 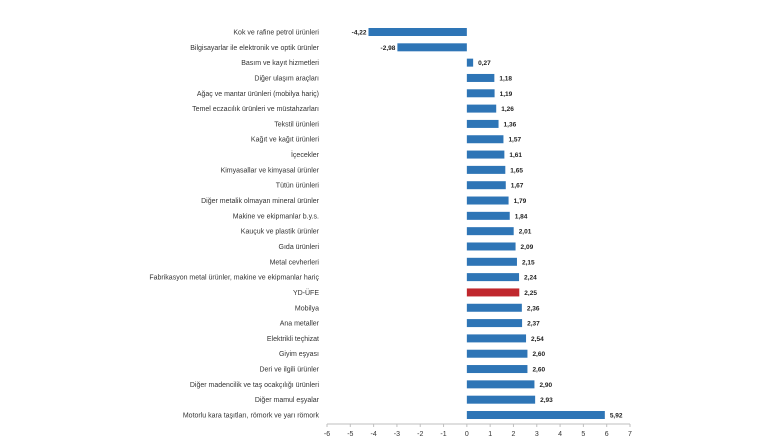 I want to click on category-label: Diğer metalik olmayan mineral ürünler, so click(x=260, y=201).